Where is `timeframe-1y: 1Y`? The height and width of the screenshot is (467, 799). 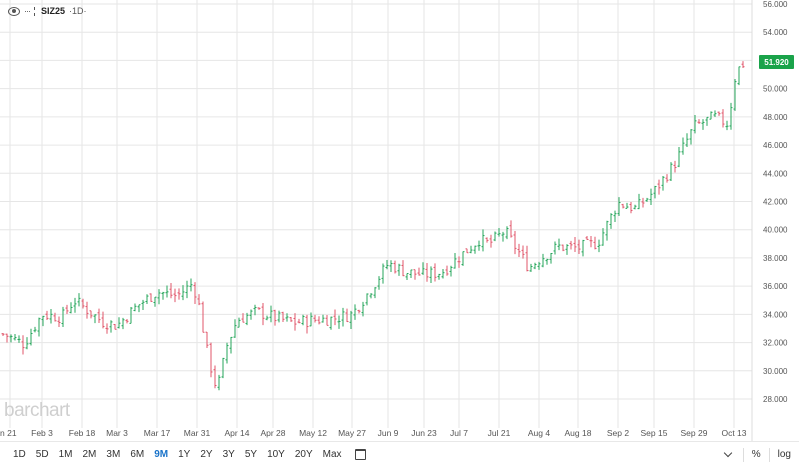
timeframe-1y: 1Y is located at coordinates (184, 454).